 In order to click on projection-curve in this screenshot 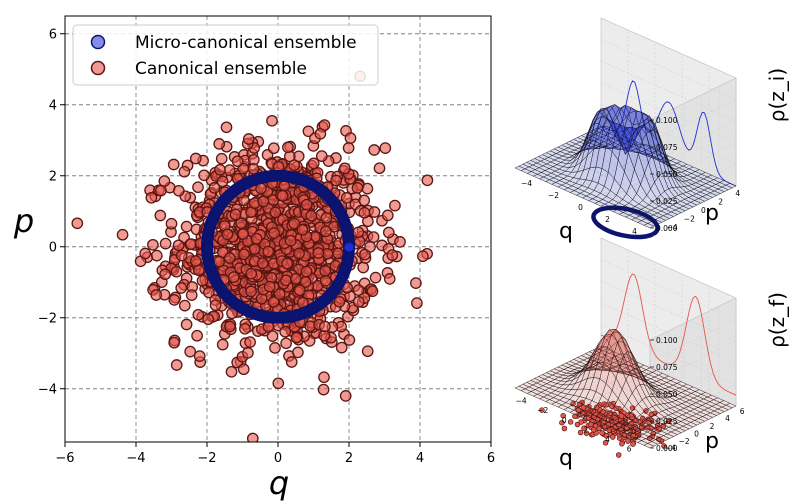, I will do `click(668, 334)`.